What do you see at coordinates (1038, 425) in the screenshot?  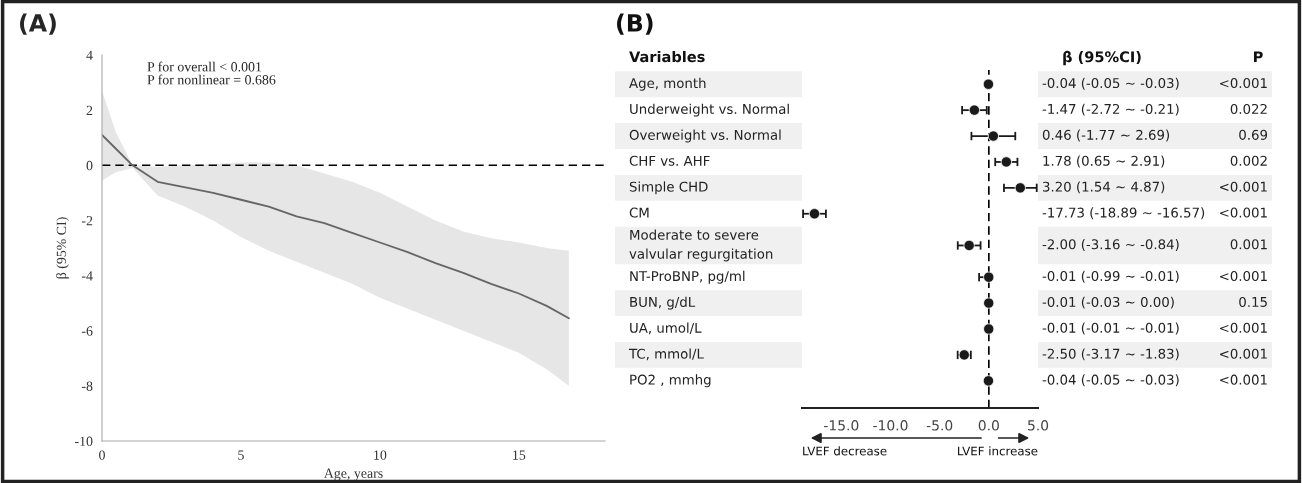 I see `x-tick-label: 5.0` at bounding box center [1038, 425].